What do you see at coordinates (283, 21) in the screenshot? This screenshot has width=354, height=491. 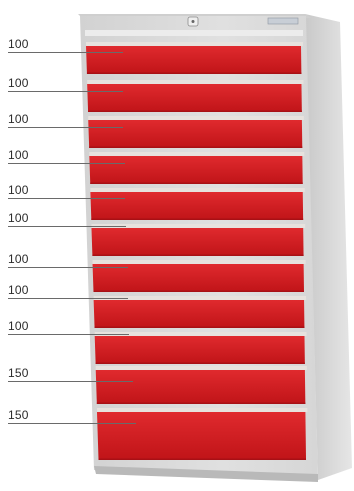 I see `brand-plate` at bounding box center [283, 21].